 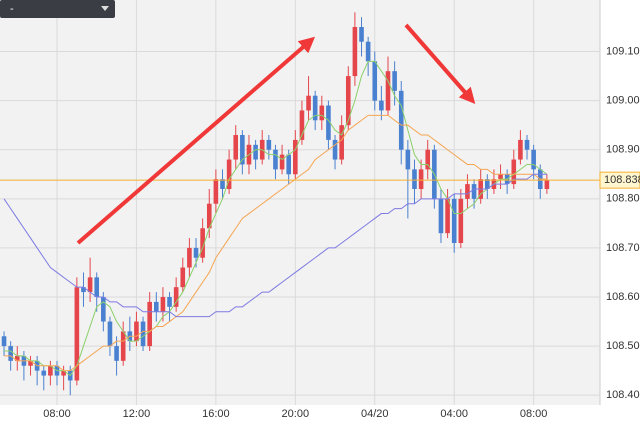 I want to click on trend-arrow, so click(x=440, y=64).